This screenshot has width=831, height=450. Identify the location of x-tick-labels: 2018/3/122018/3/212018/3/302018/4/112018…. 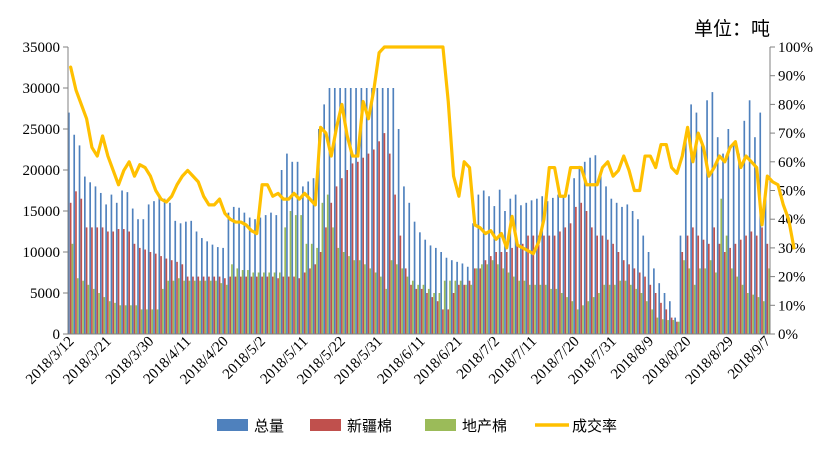
(398, 360).